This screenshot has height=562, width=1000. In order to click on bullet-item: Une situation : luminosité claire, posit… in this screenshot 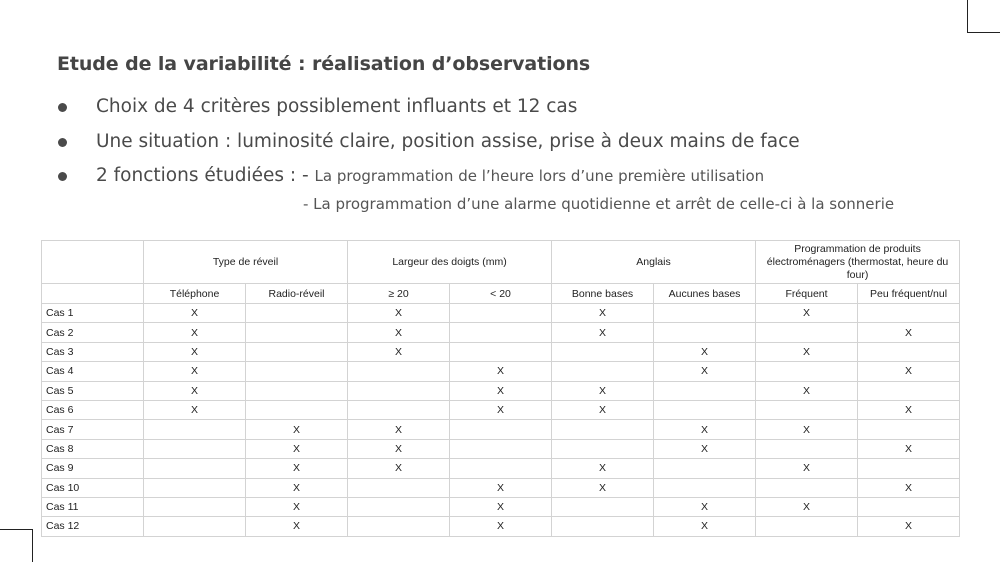, I will do `click(428, 145)`.